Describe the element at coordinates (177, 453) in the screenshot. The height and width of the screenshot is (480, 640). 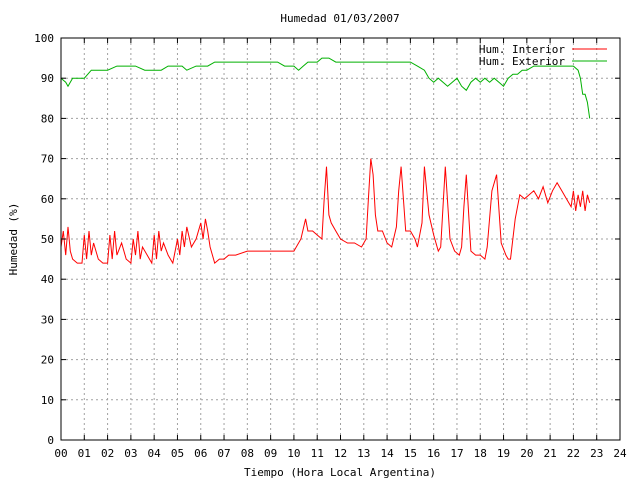
I see `x-tick-label: 05` at that location.